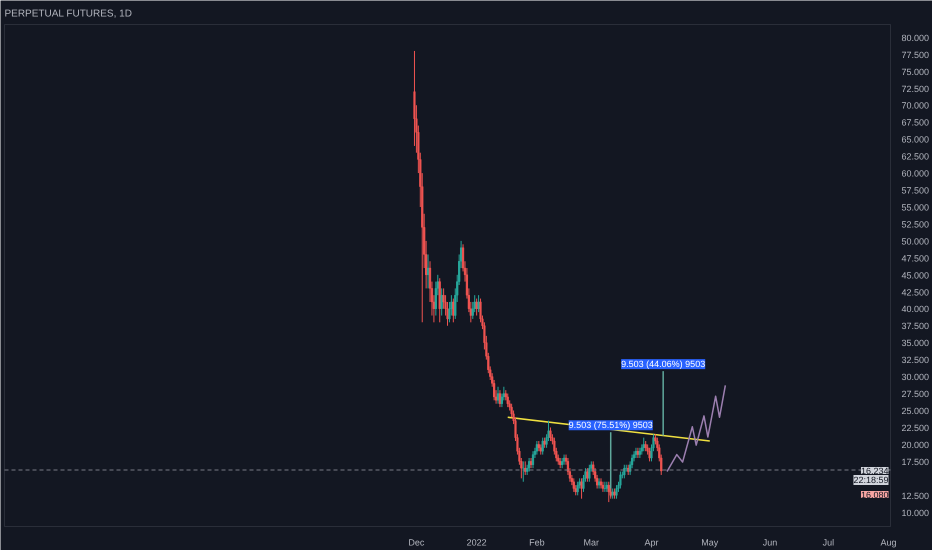  What do you see at coordinates (710, 543) in the screenshot?
I see `x-tick-label: May` at bounding box center [710, 543].